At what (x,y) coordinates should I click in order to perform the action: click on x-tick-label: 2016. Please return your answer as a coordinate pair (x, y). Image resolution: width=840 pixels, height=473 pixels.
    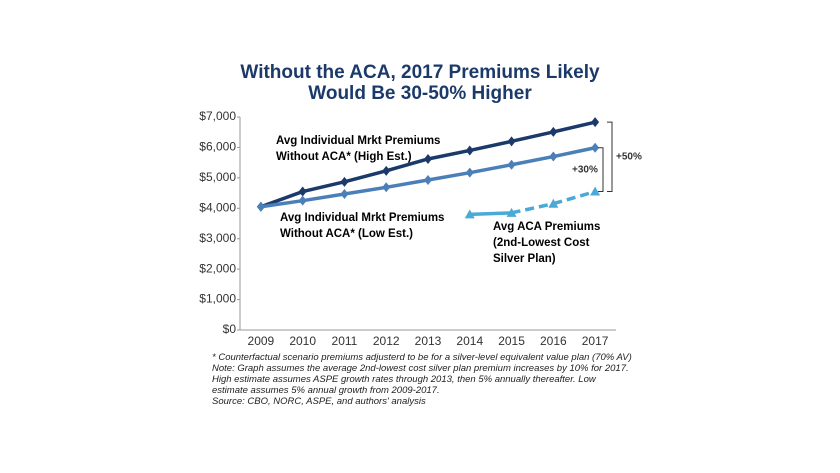
    Looking at the image, I should click on (553, 341).